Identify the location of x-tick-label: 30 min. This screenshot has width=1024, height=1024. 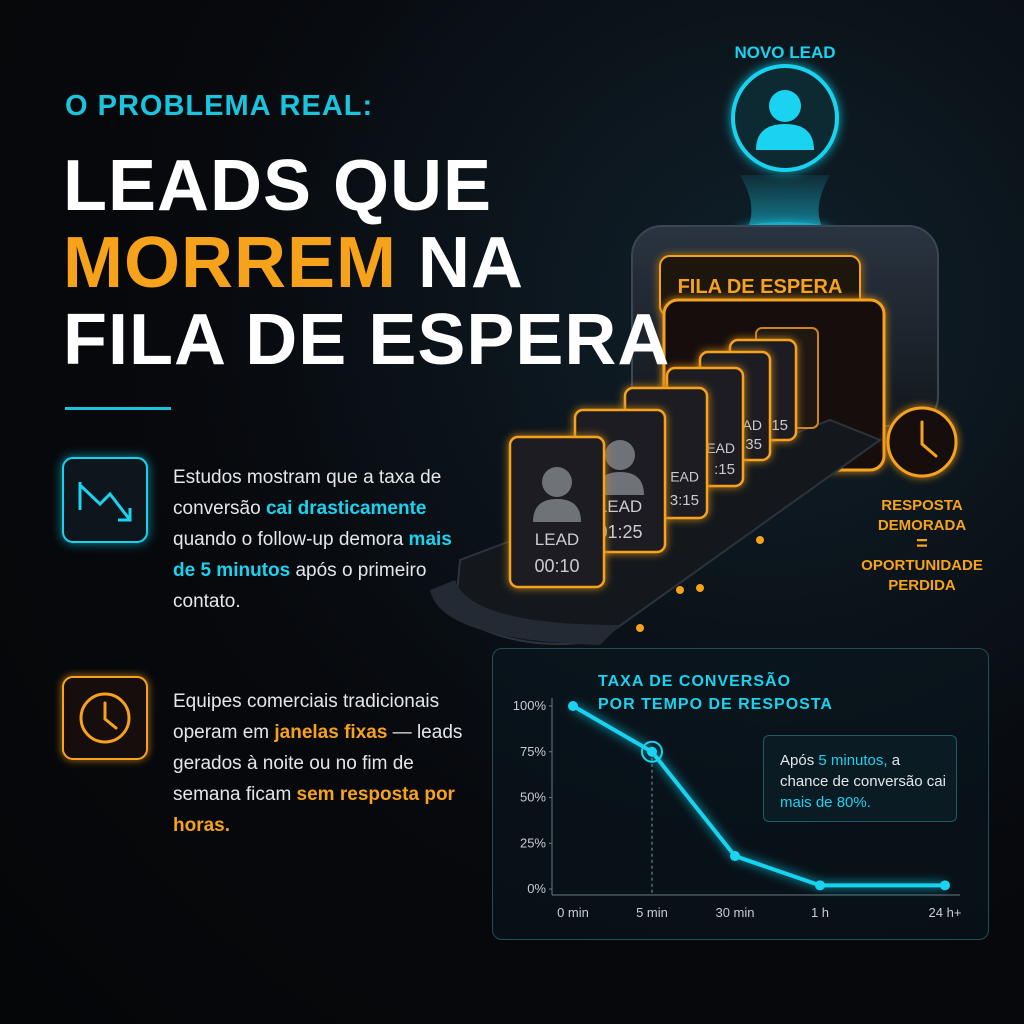
(734, 912).